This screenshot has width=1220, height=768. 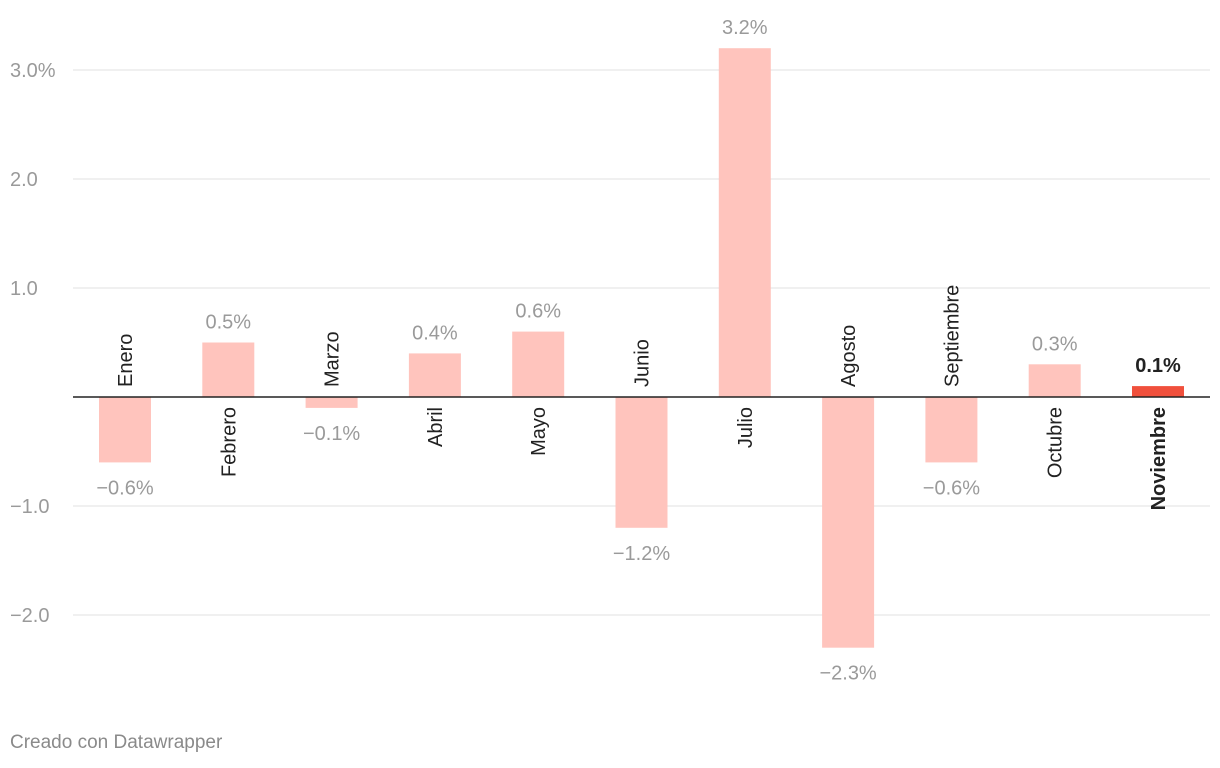 What do you see at coordinates (952, 336) in the screenshot?
I see `category-label: Septiembre` at bounding box center [952, 336].